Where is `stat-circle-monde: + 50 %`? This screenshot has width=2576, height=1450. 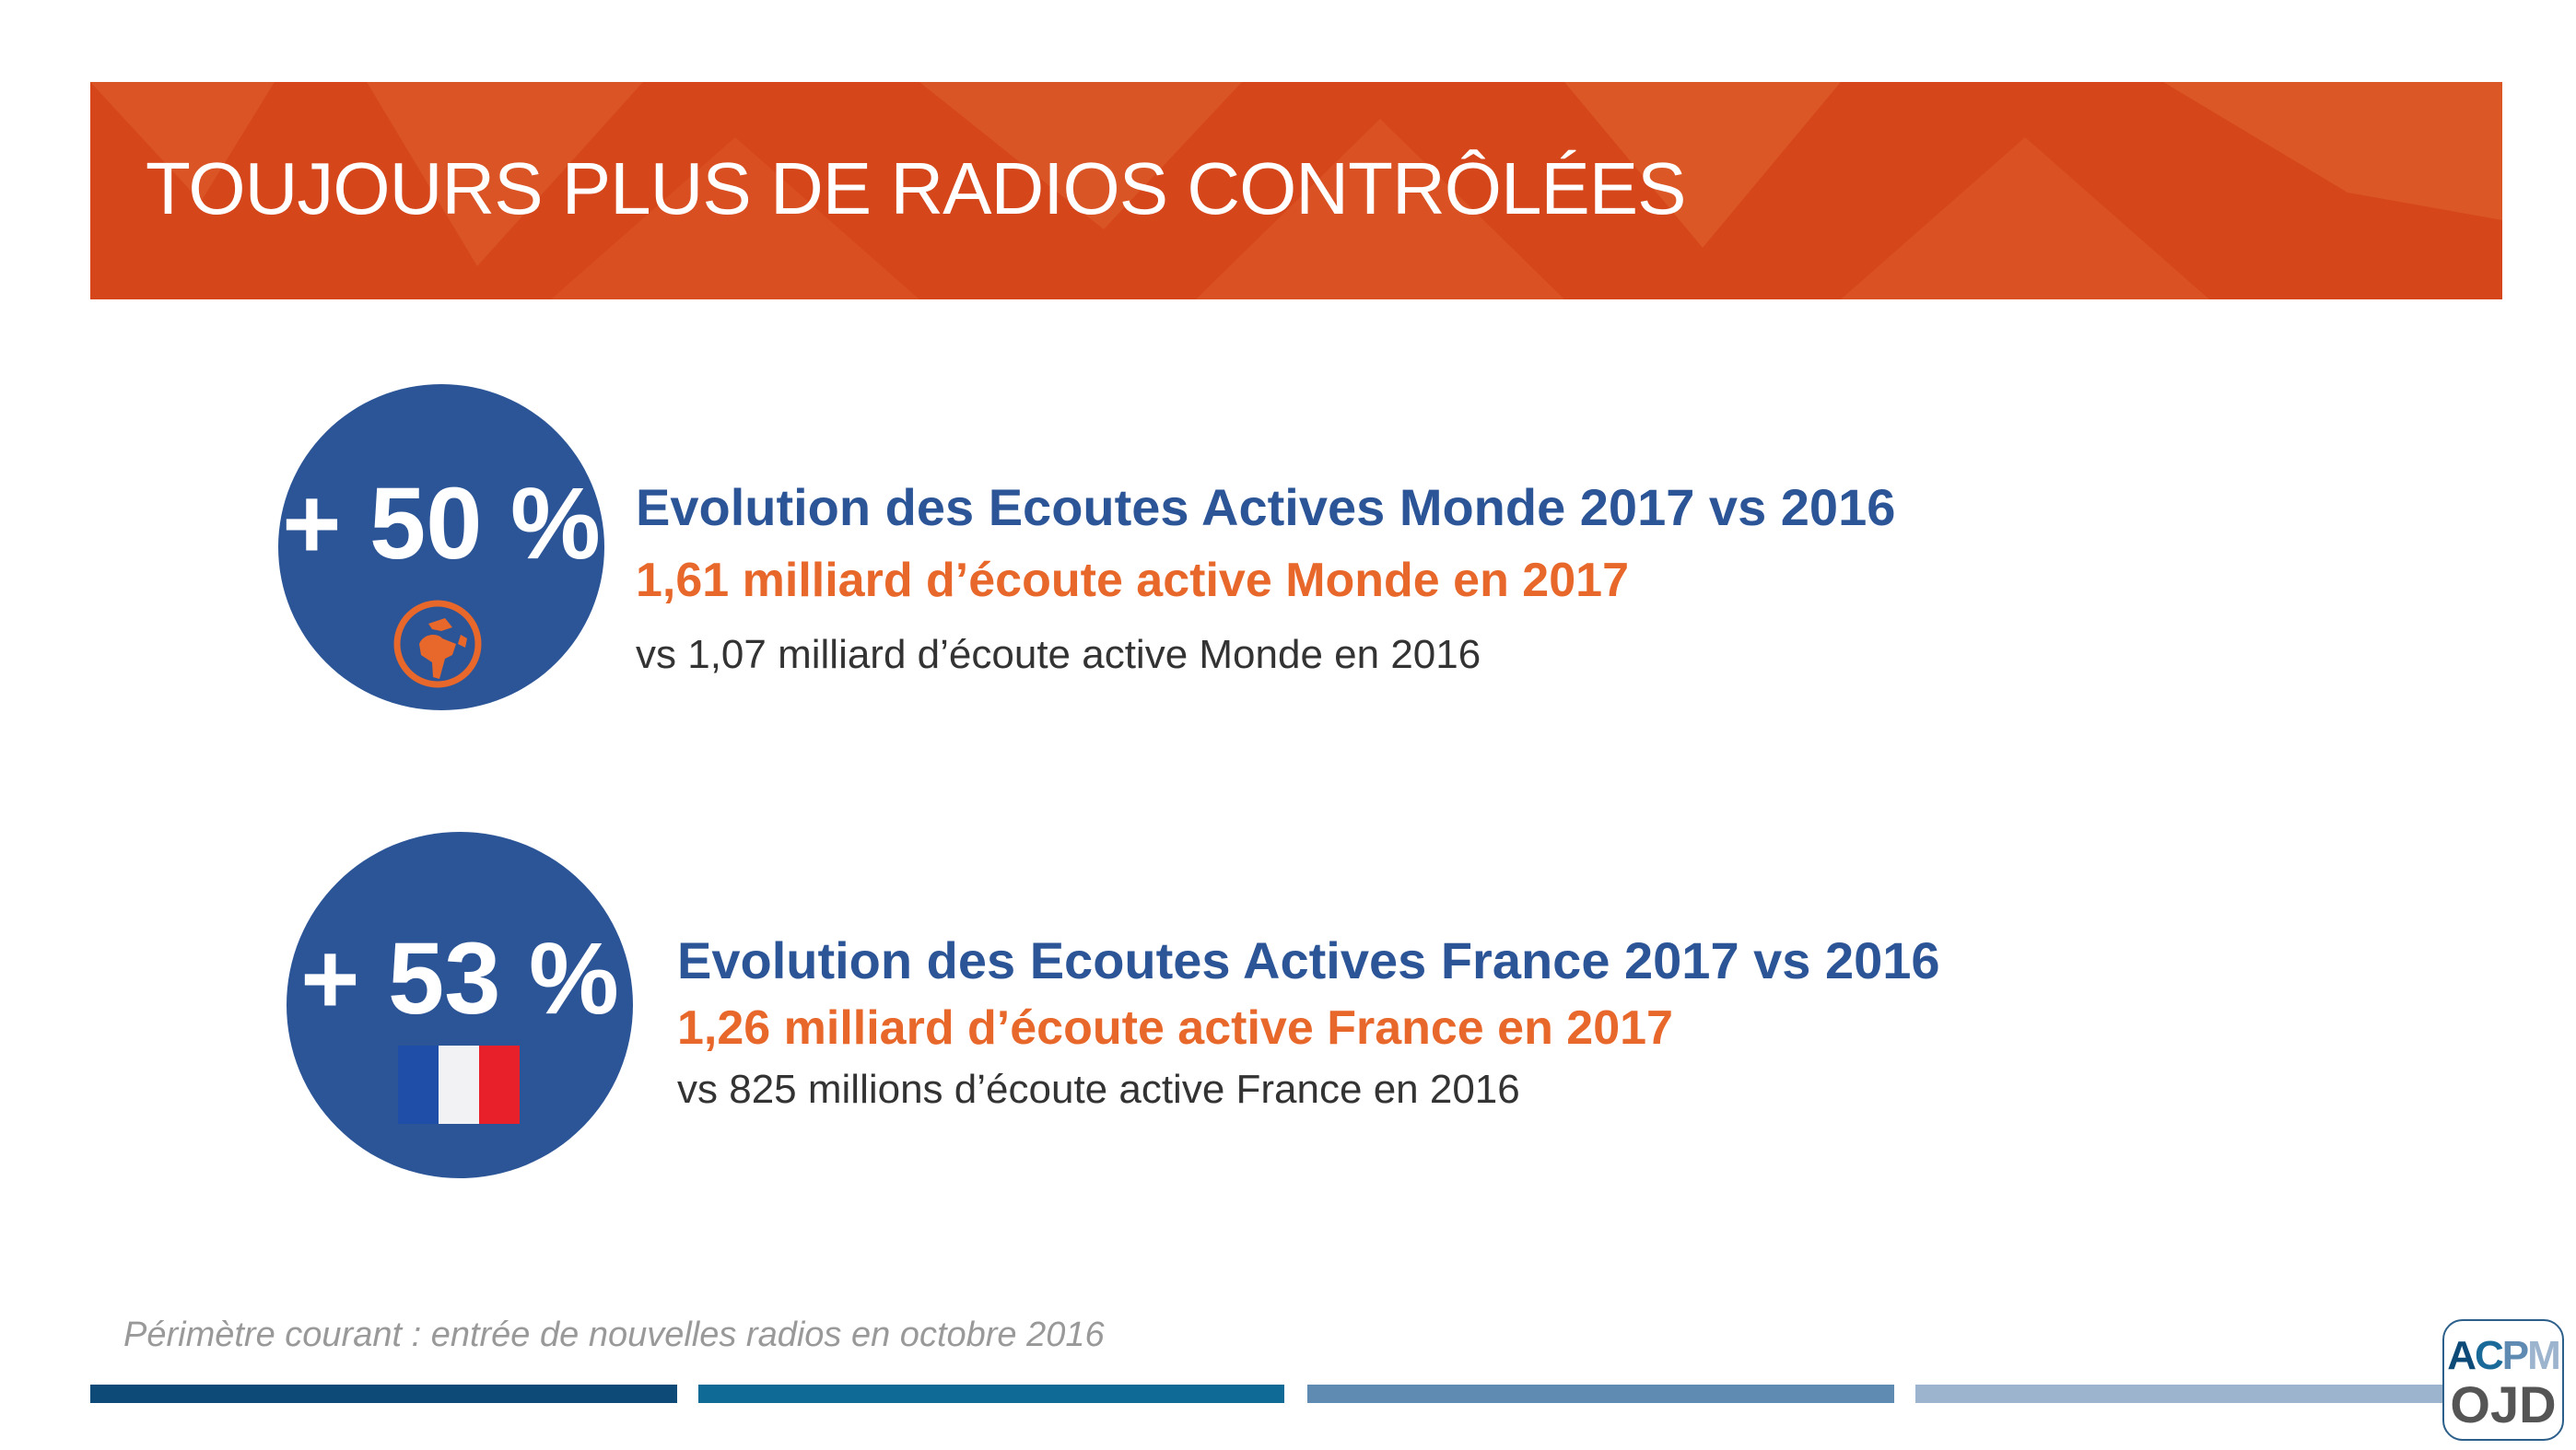
stat-circle-monde: + 50 % is located at coordinates (441, 547).